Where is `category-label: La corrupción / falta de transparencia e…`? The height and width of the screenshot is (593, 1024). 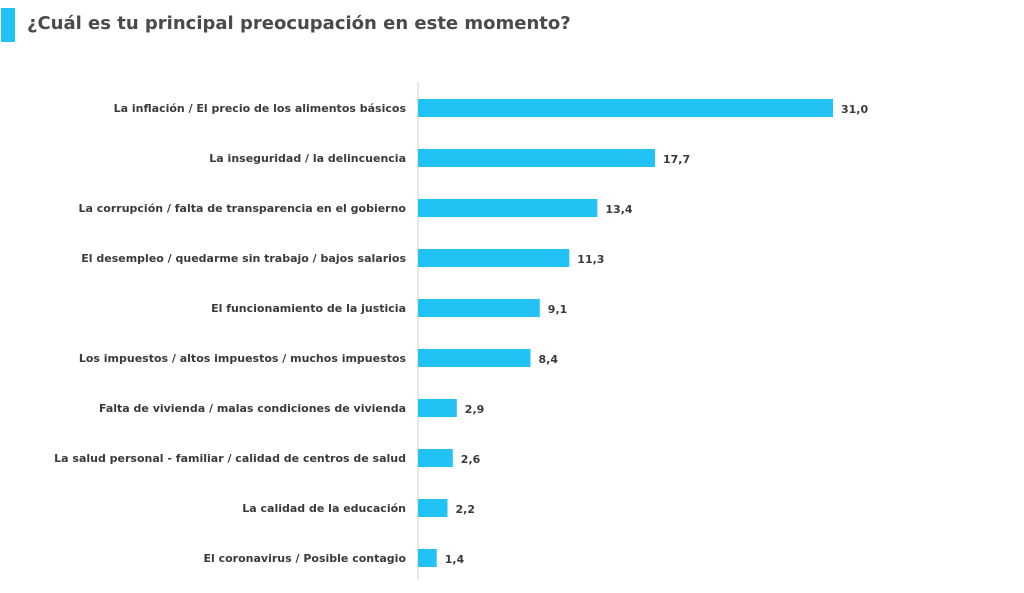 category-label: La corrupción / falta de transparencia e… is located at coordinates (243, 208).